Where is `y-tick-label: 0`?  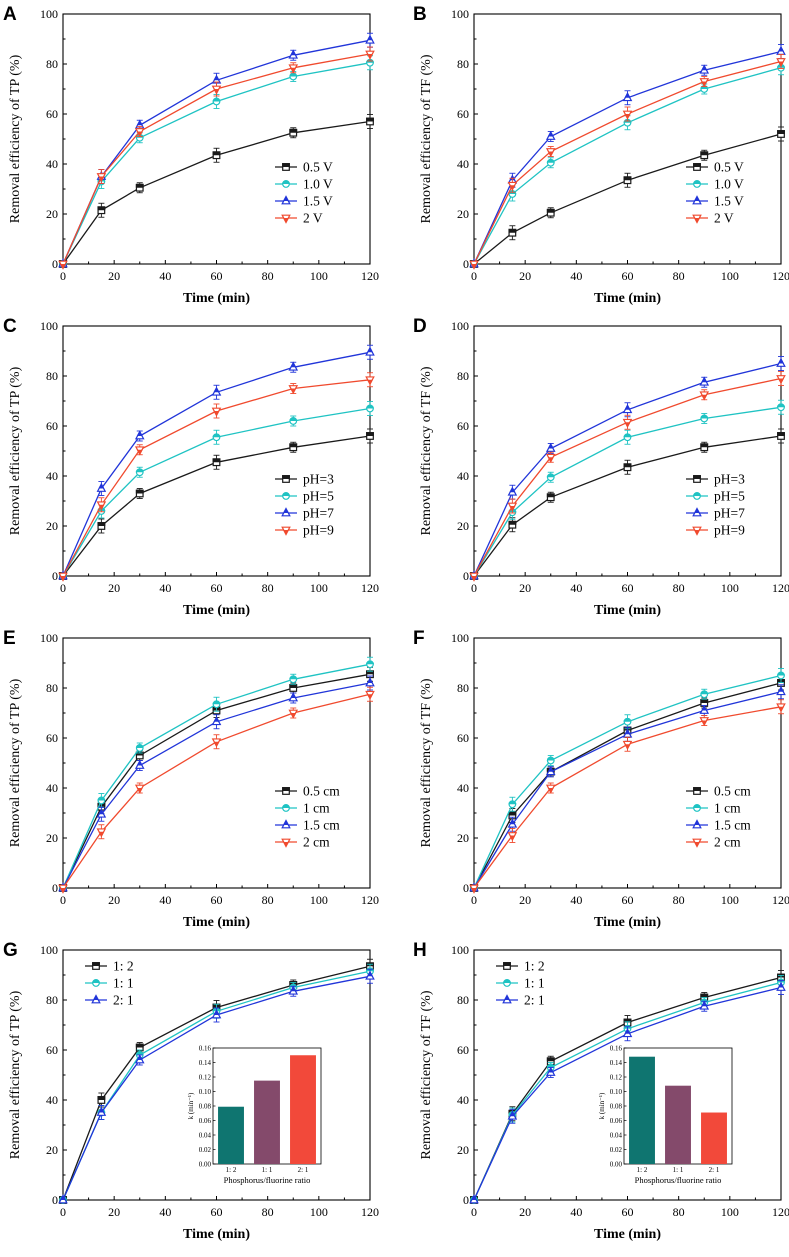
y-tick-label: 0 is located at coordinates (55, 888).